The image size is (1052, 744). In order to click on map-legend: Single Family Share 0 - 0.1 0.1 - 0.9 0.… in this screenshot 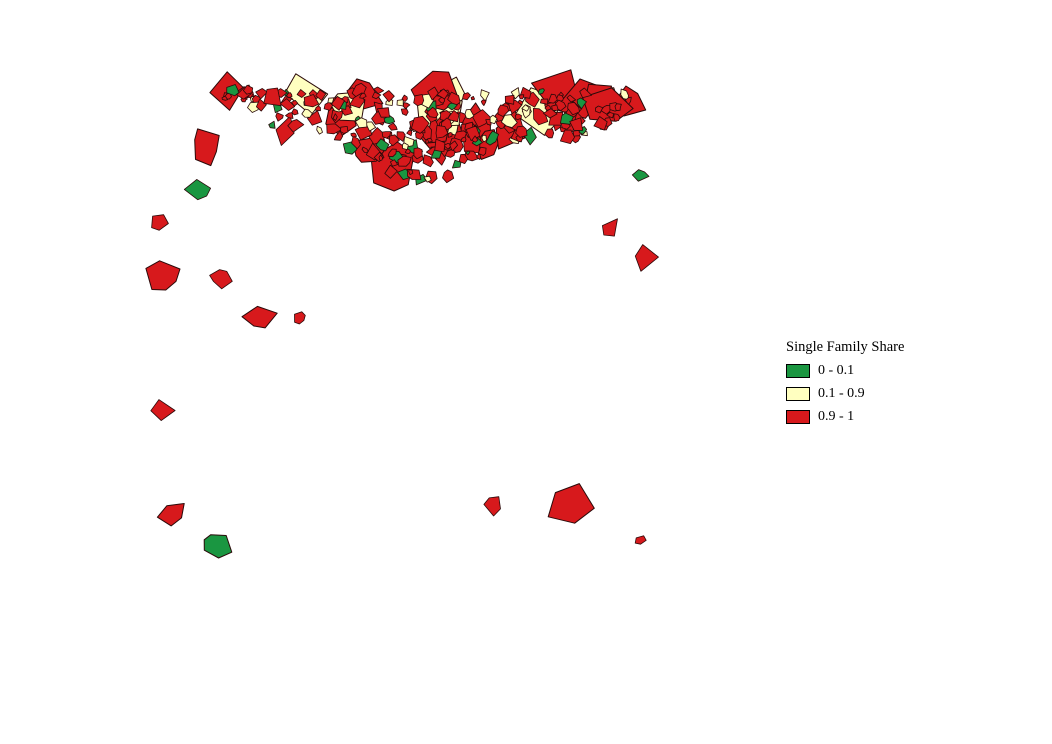, I will do `click(845, 383)`.